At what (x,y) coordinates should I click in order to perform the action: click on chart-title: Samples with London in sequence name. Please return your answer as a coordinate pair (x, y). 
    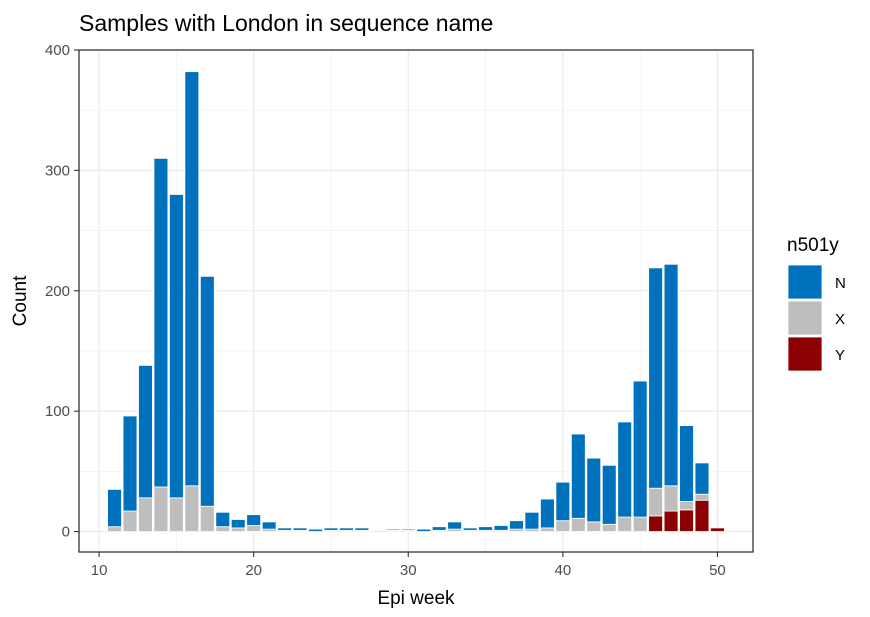
    Looking at the image, I should click on (286, 23).